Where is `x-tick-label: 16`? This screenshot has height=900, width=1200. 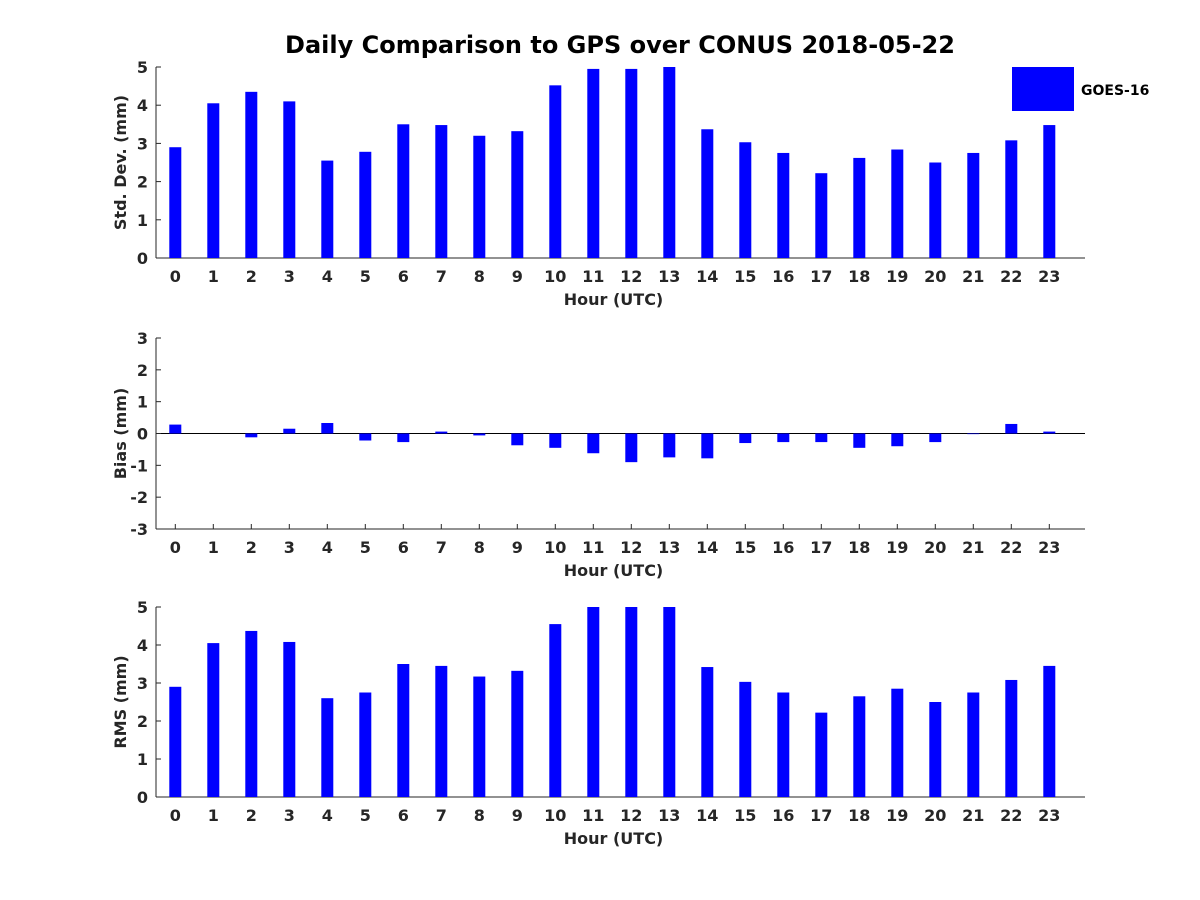 x-tick-label: 16 is located at coordinates (783, 815).